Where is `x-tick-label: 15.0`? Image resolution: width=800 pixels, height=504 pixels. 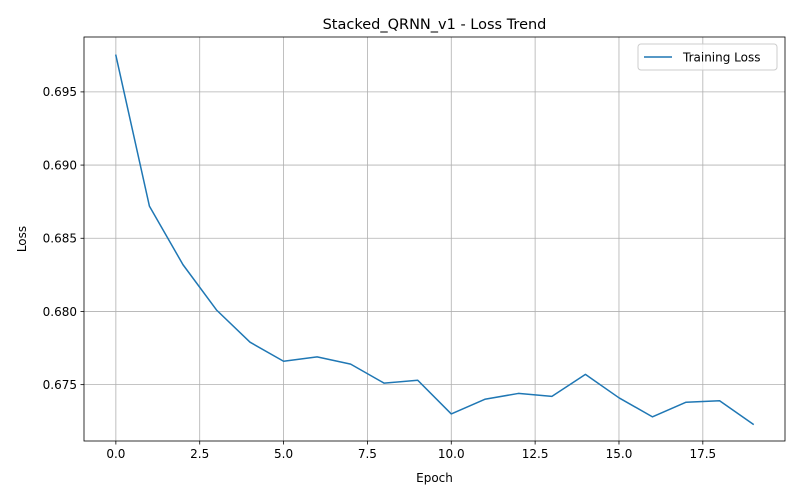
x-tick-label: 15.0 is located at coordinates (619, 454).